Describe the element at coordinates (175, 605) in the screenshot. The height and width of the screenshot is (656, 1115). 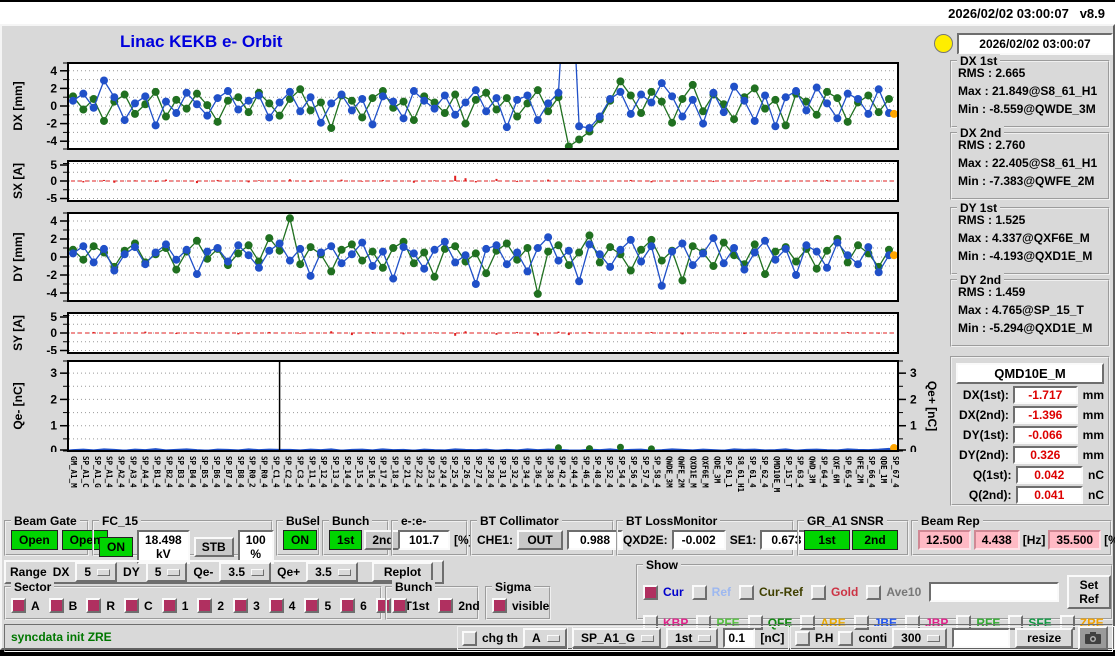
I see `sector-checkbox-1: 1` at that location.